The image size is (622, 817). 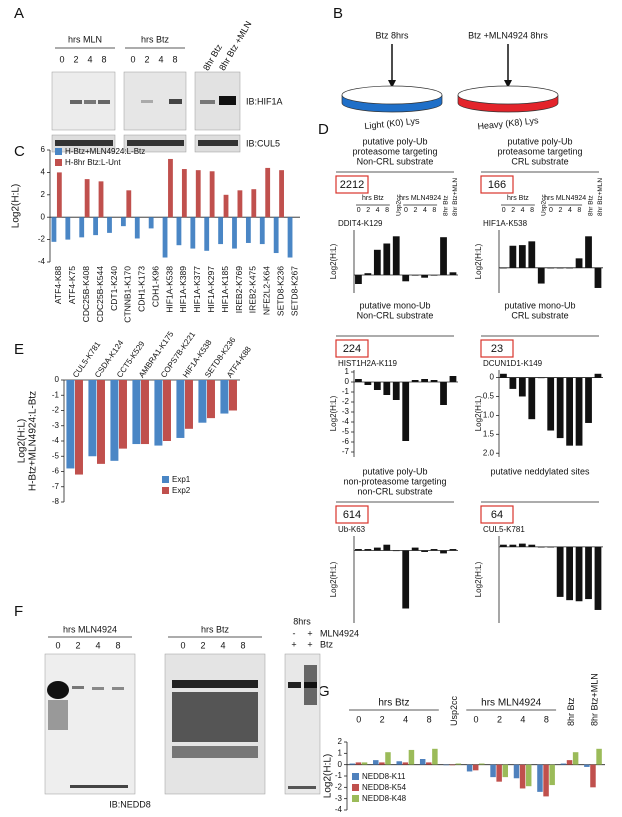 What do you see at coordinates (294, 633) in the screenshot?
I see `sign: -` at bounding box center [294, 633].